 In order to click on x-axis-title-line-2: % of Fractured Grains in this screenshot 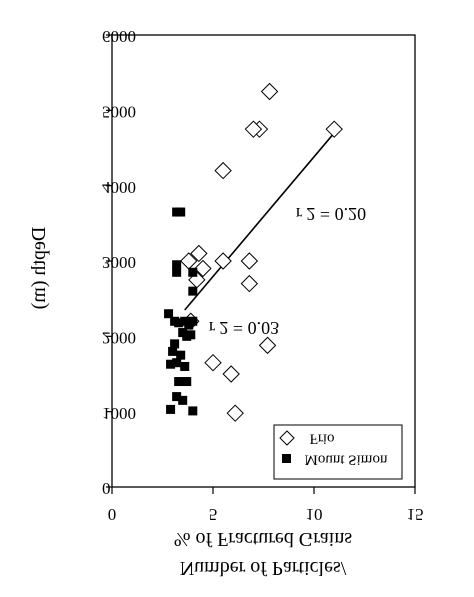, I will do `click(263, 539)`.